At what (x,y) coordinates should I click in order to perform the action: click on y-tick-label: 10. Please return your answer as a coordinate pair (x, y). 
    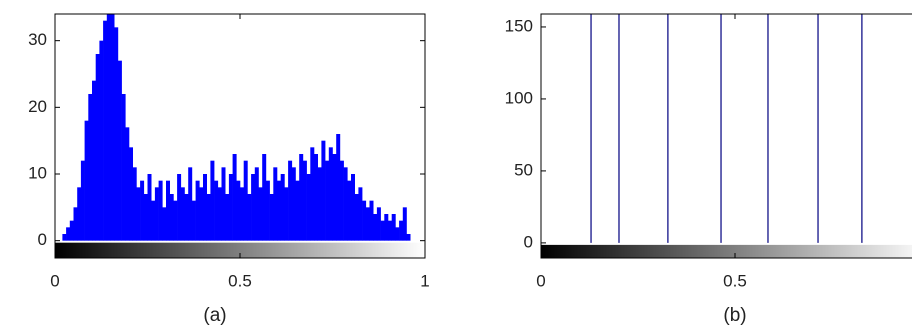
    Looking at the image, I should click on (37, 172).